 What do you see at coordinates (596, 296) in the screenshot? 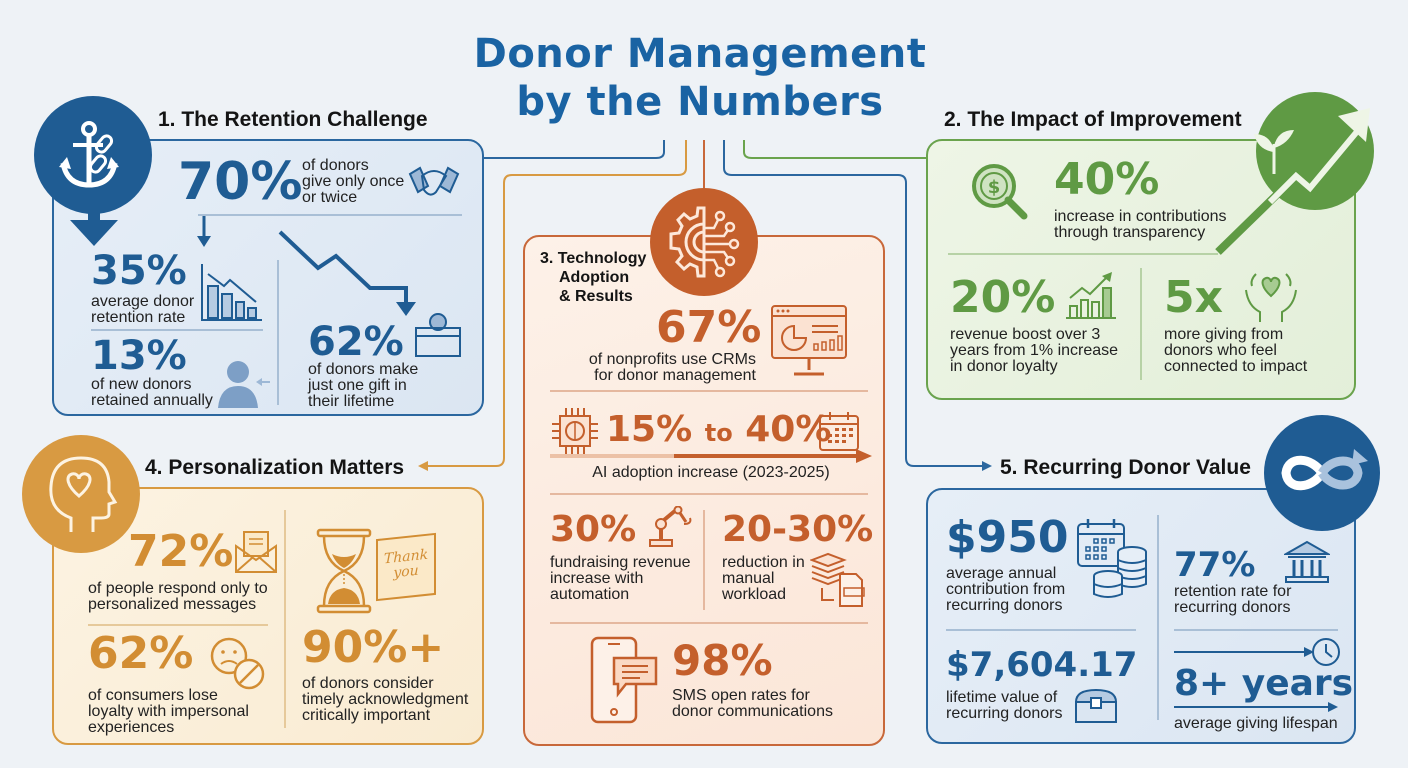
I see `title-line: & Results` at bounding box center [596, 296].